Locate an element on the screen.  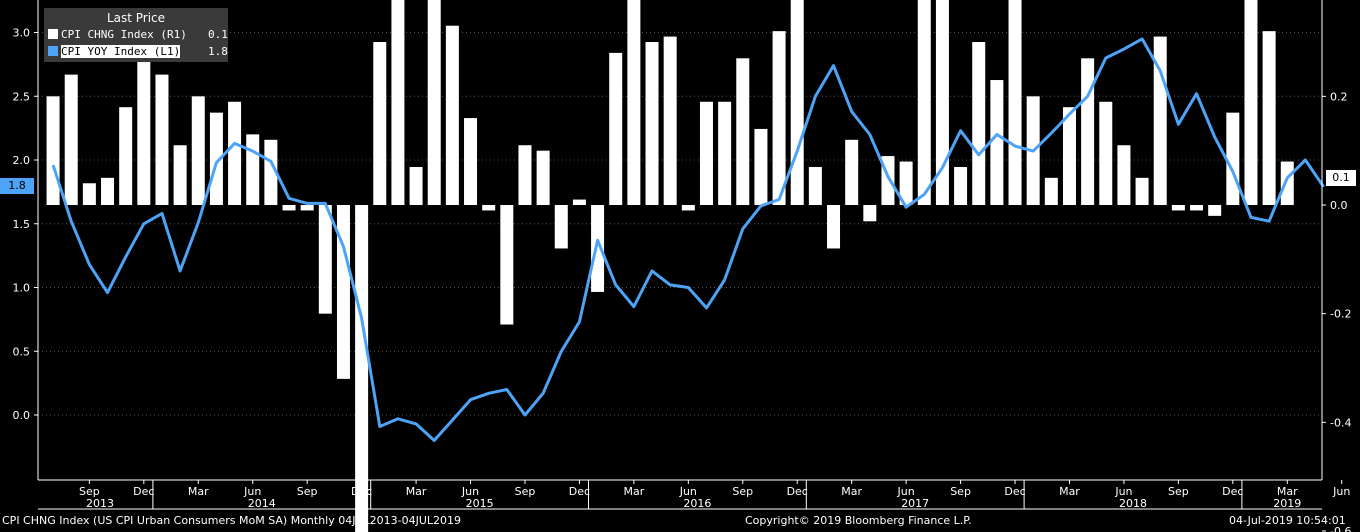
last-value-tag-right: 0.1 is located at coordinates (1341, 178).